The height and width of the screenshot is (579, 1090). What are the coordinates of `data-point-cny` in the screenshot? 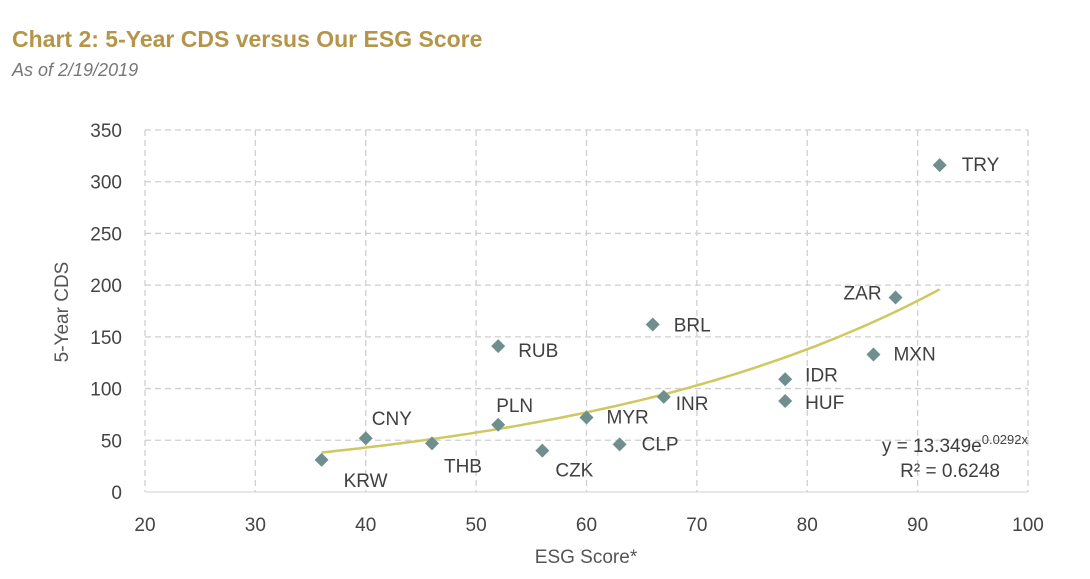 It's located at (365, 438).